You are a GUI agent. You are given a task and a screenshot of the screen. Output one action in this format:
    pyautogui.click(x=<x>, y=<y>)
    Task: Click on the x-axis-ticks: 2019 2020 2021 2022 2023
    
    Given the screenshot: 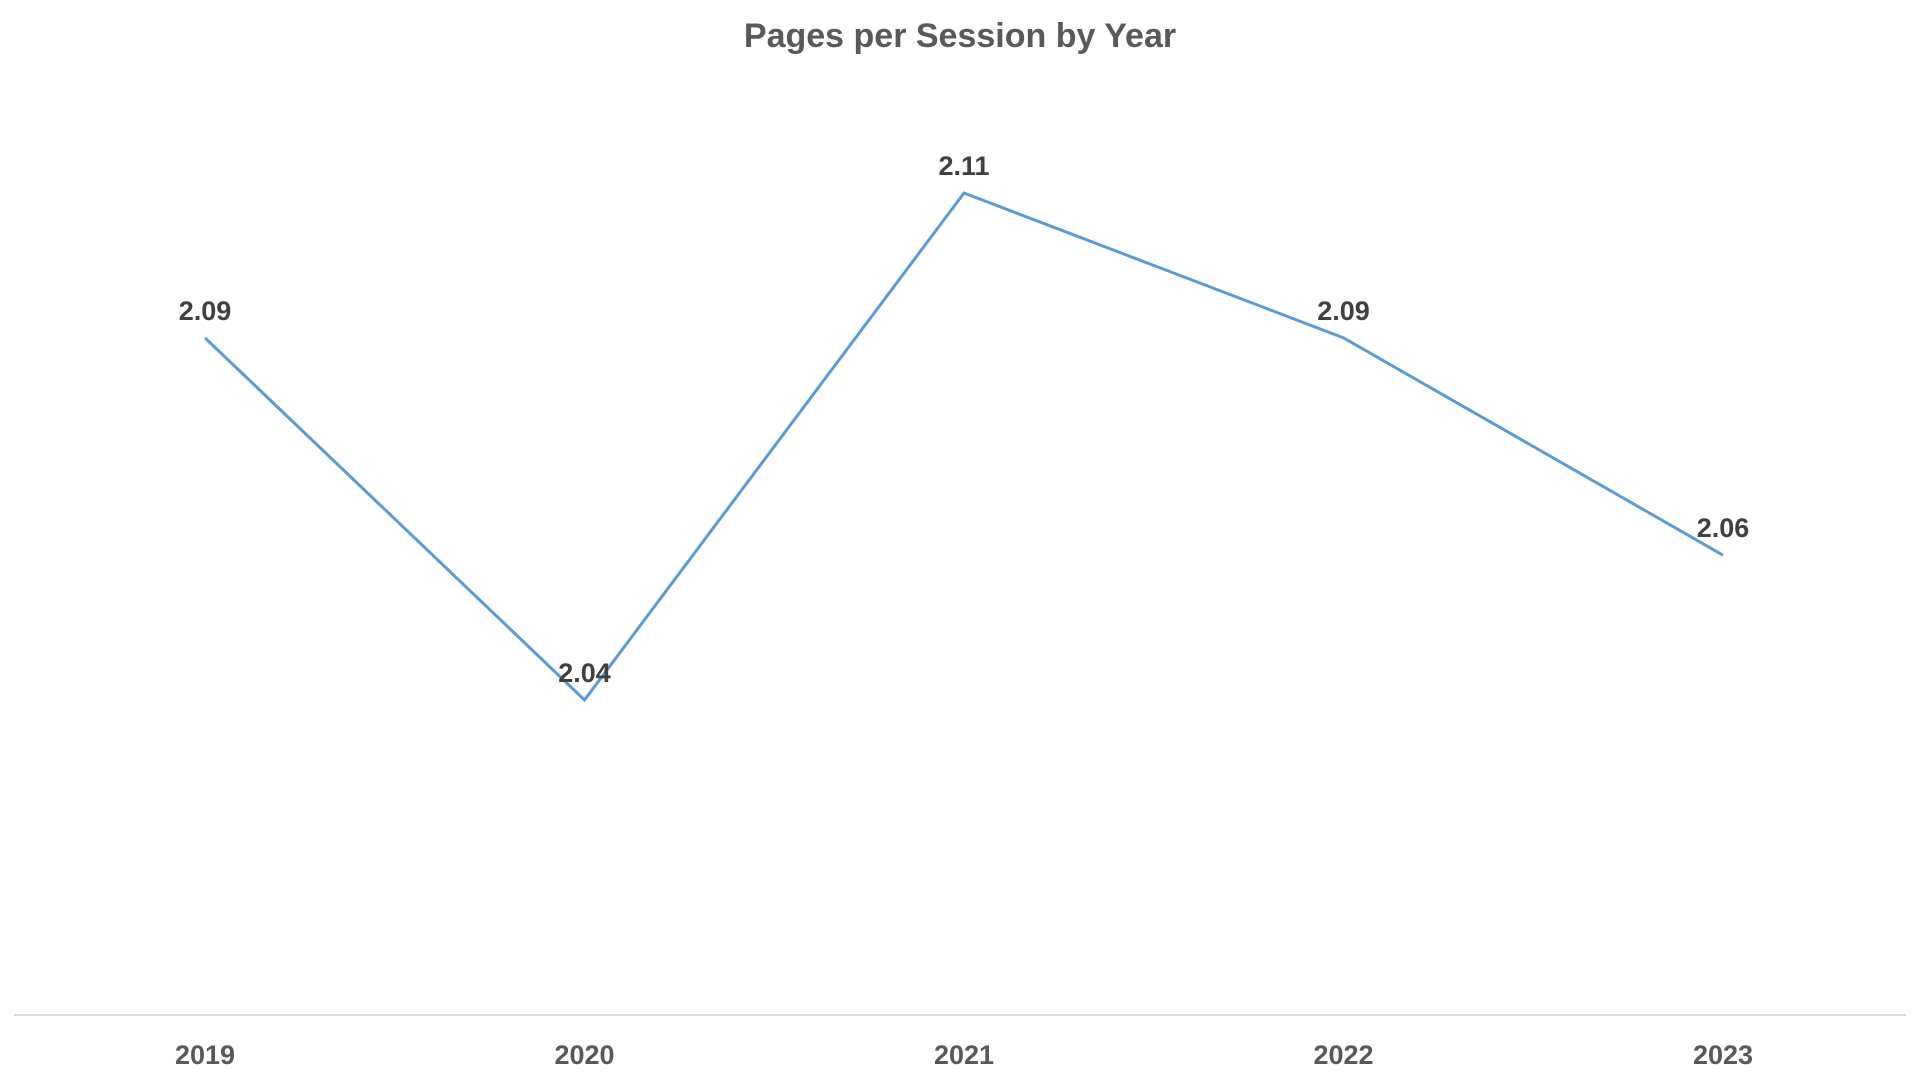 What is the action you would take?
    pyautogui.click(x=964, y=1055)
    